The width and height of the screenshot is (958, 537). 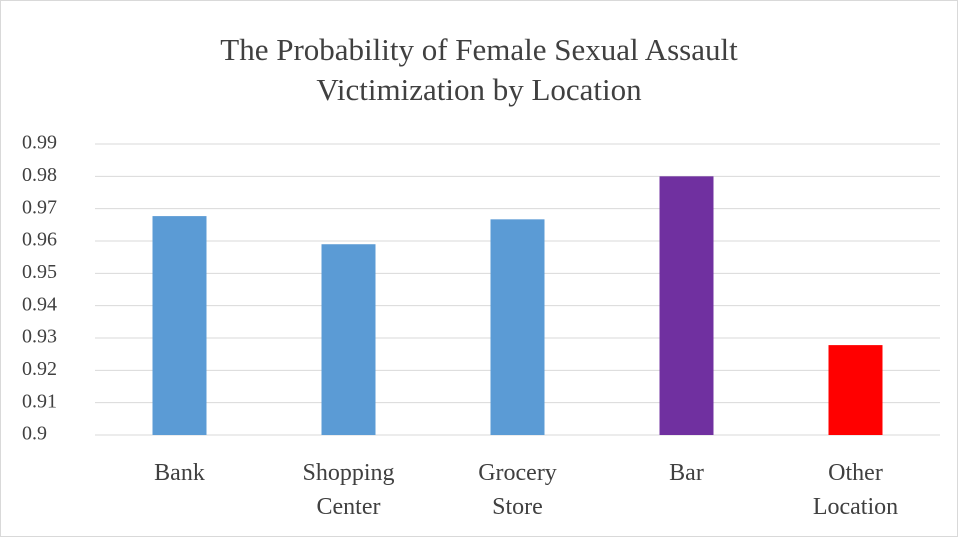 I want to click on y-tick-label: 0.99, so click(x=39, y=143).